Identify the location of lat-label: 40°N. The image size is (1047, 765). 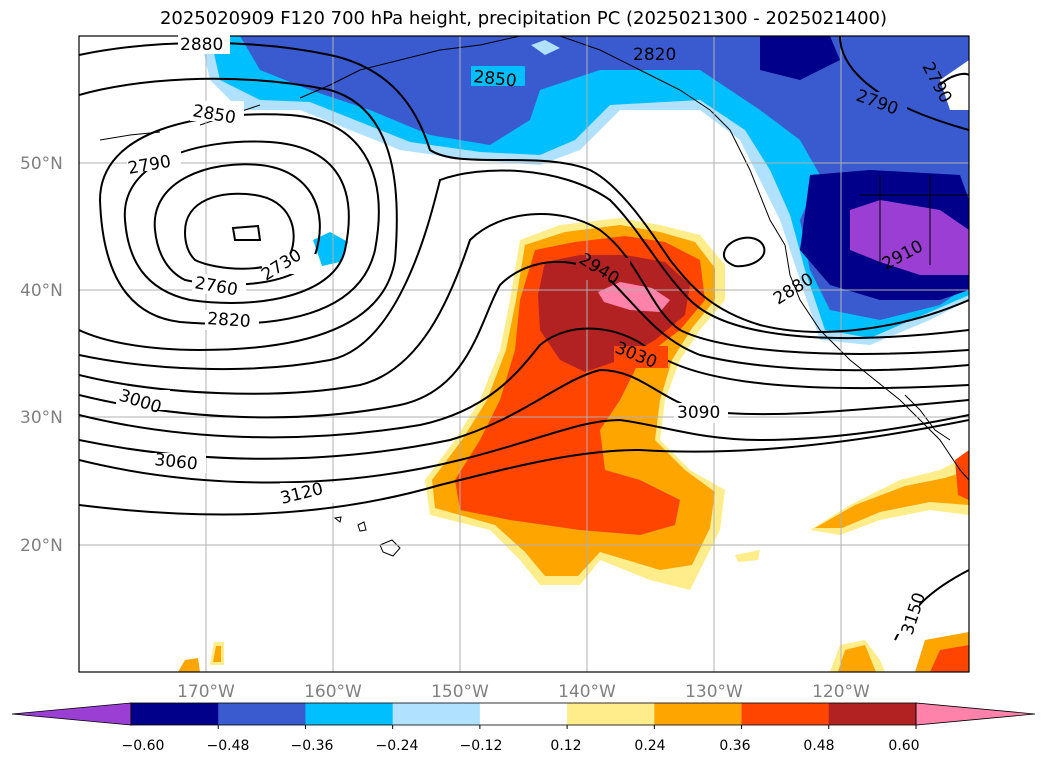
(41, 291).